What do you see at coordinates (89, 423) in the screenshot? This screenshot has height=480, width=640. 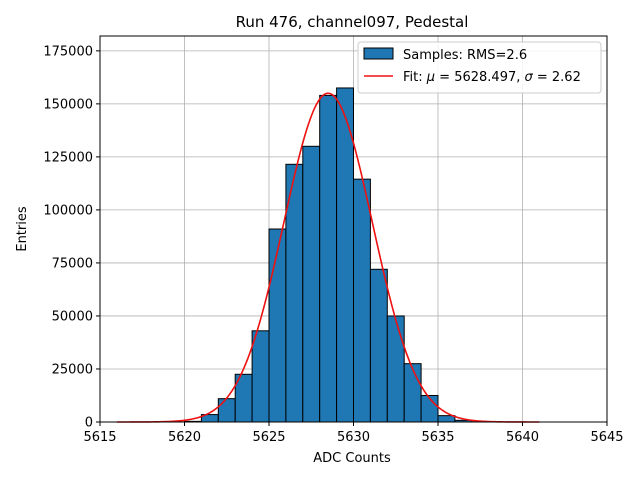 I see `y-tick-label: 0` at bounding box center [89, 423].